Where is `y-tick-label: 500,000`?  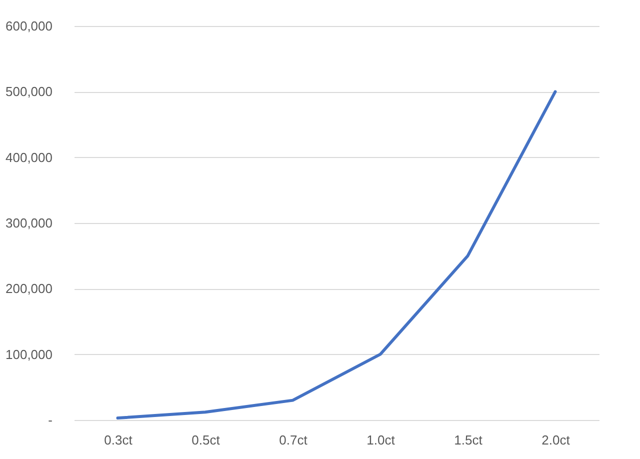 y-tick-label: 500,000 is located at coordinates (29, 92).